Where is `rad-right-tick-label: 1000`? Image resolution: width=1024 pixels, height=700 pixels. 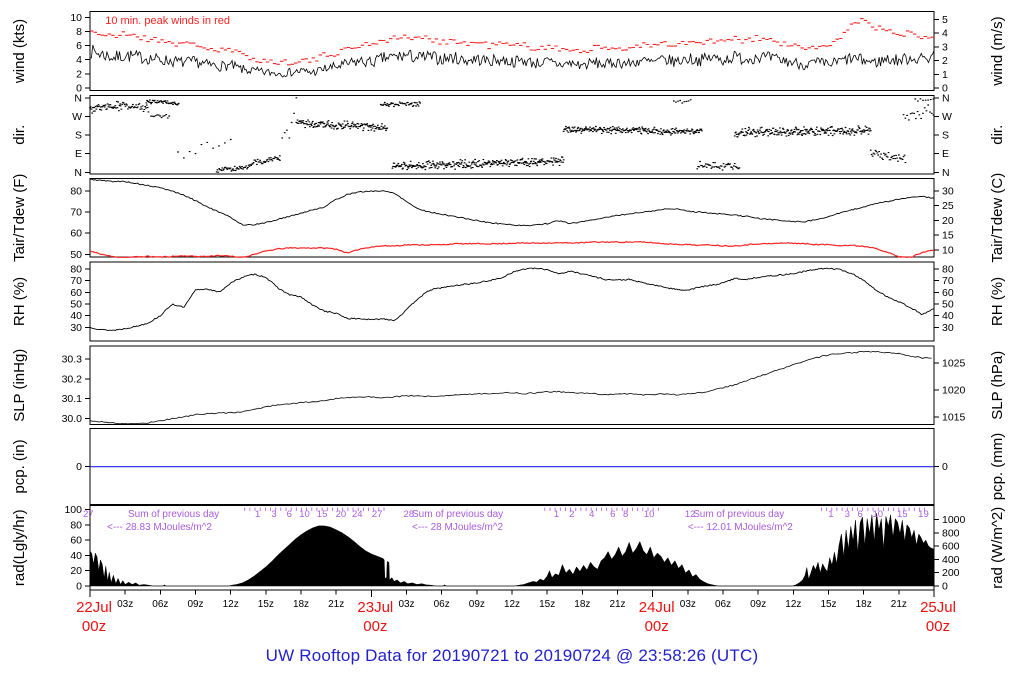 rad-right-tick-label: 1000 is located at coordinates (954, 520).